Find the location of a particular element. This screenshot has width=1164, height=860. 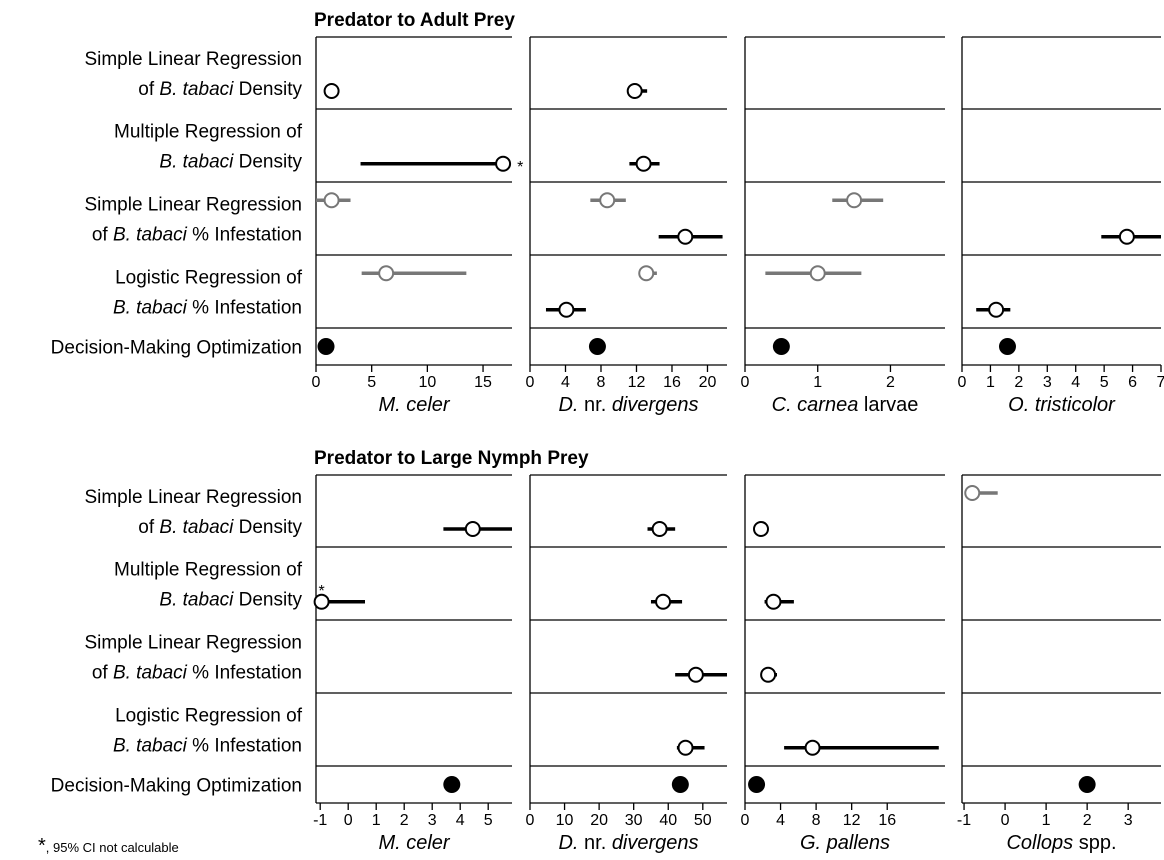

row-label: of B. tabaci % Infestation is located at coordinates (197, 235).